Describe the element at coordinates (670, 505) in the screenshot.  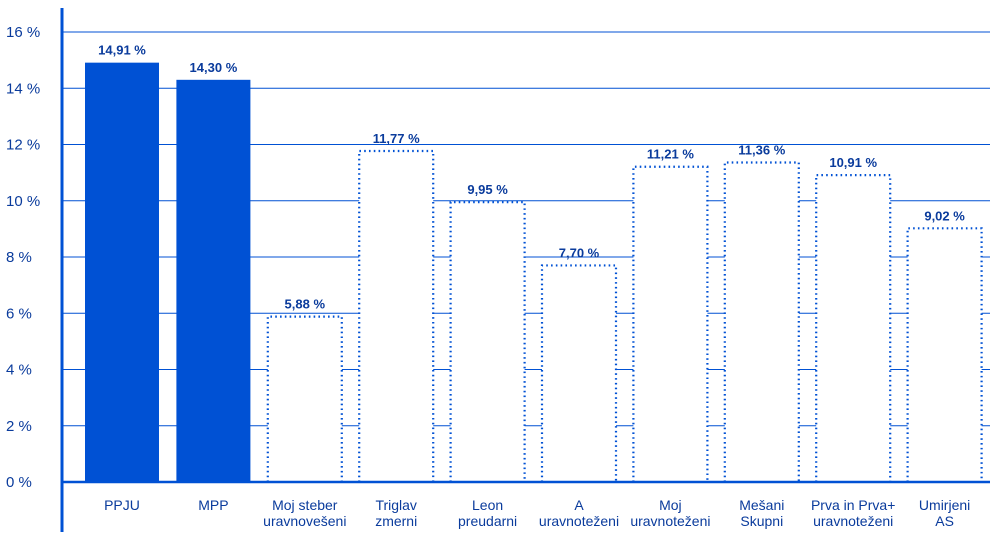
I see `category-label: Moj` at that location.